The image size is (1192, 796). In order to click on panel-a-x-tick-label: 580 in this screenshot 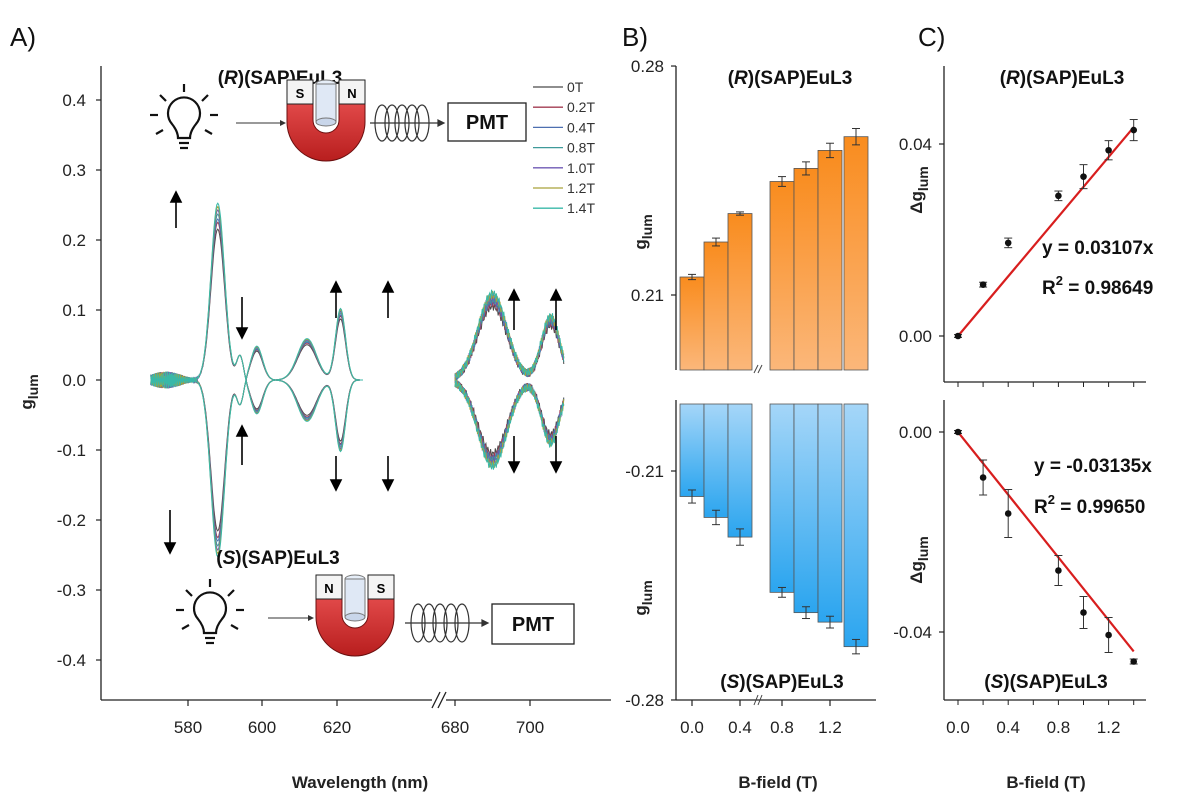, I will do `click(188, 727)`.